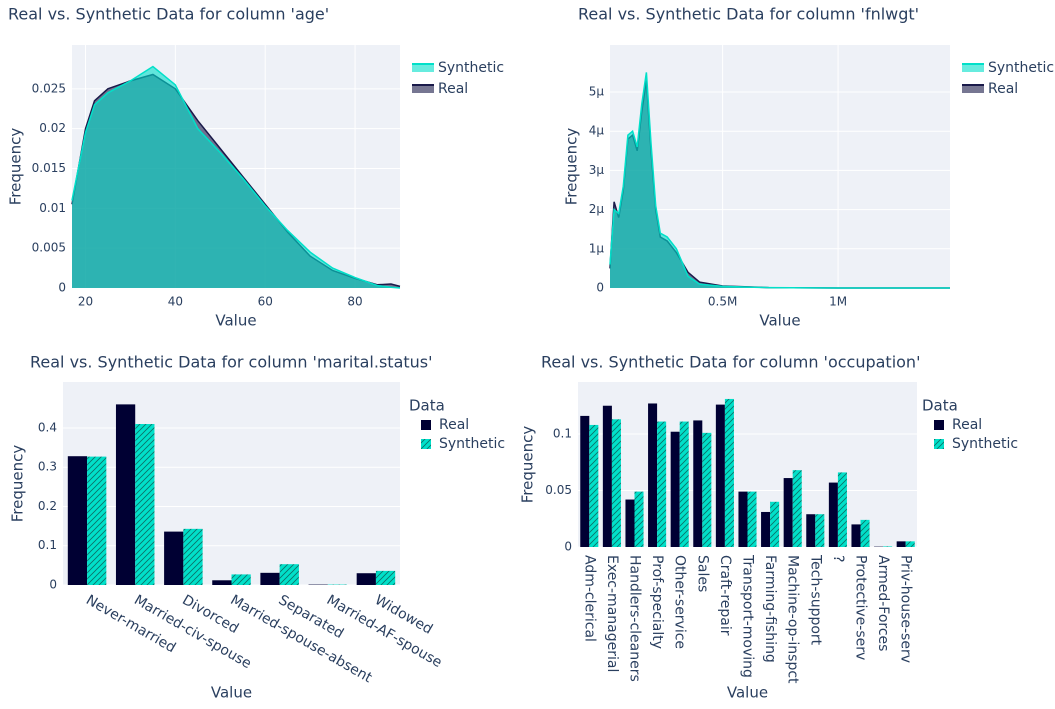 The height and width of the screenshot is (709, 1055). What do you see at coordinates (589, 598) in the screenshot?
I see `x-tick-label: Adm-clerical` at bounding box center [589, 598].